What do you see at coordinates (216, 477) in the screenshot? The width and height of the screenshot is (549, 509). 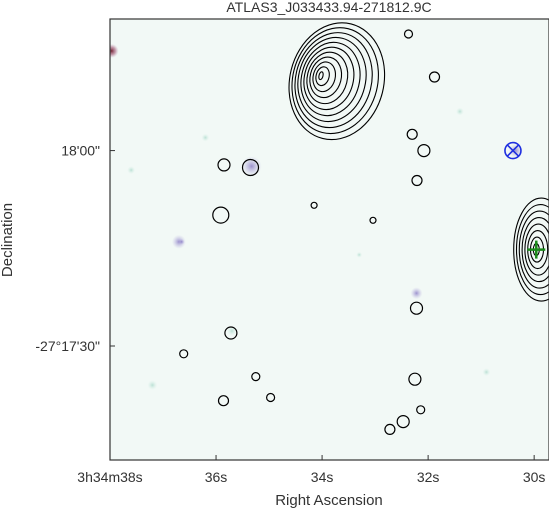 I see `x-tick-label-1: 36s` at bounding box center [216, 477].